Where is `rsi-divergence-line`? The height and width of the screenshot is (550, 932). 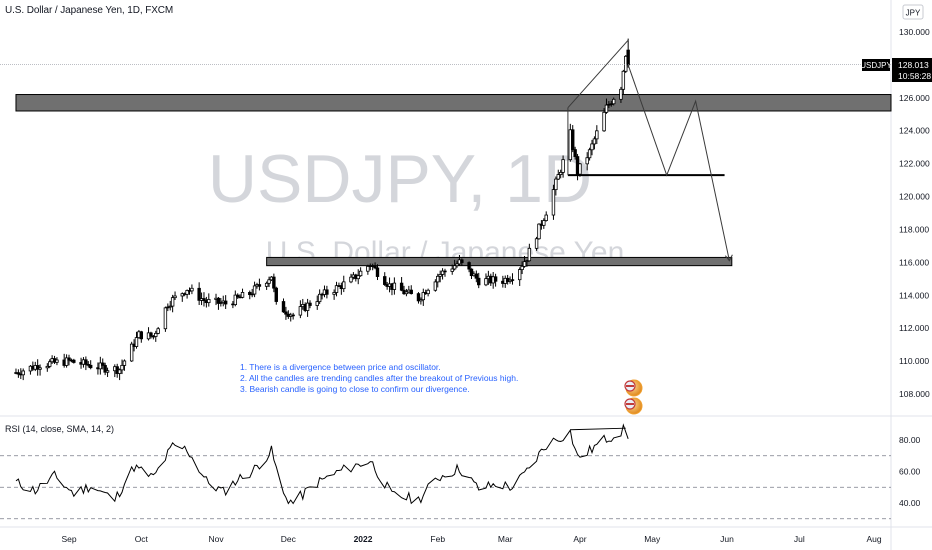 rsi-divergence-line is located at coordinates (598, 429).